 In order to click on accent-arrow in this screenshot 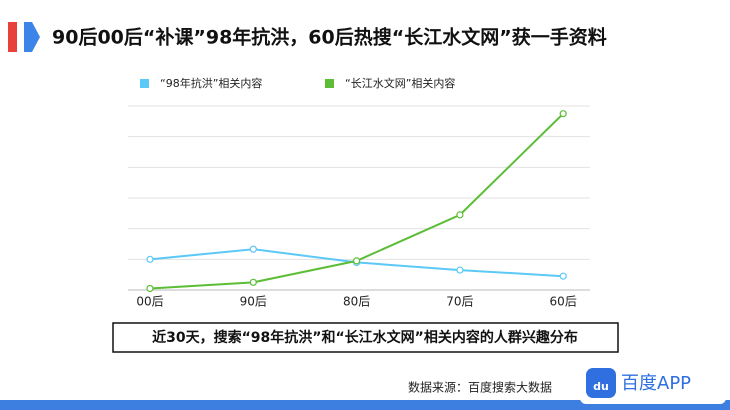, I will do `click(32, 37)`.